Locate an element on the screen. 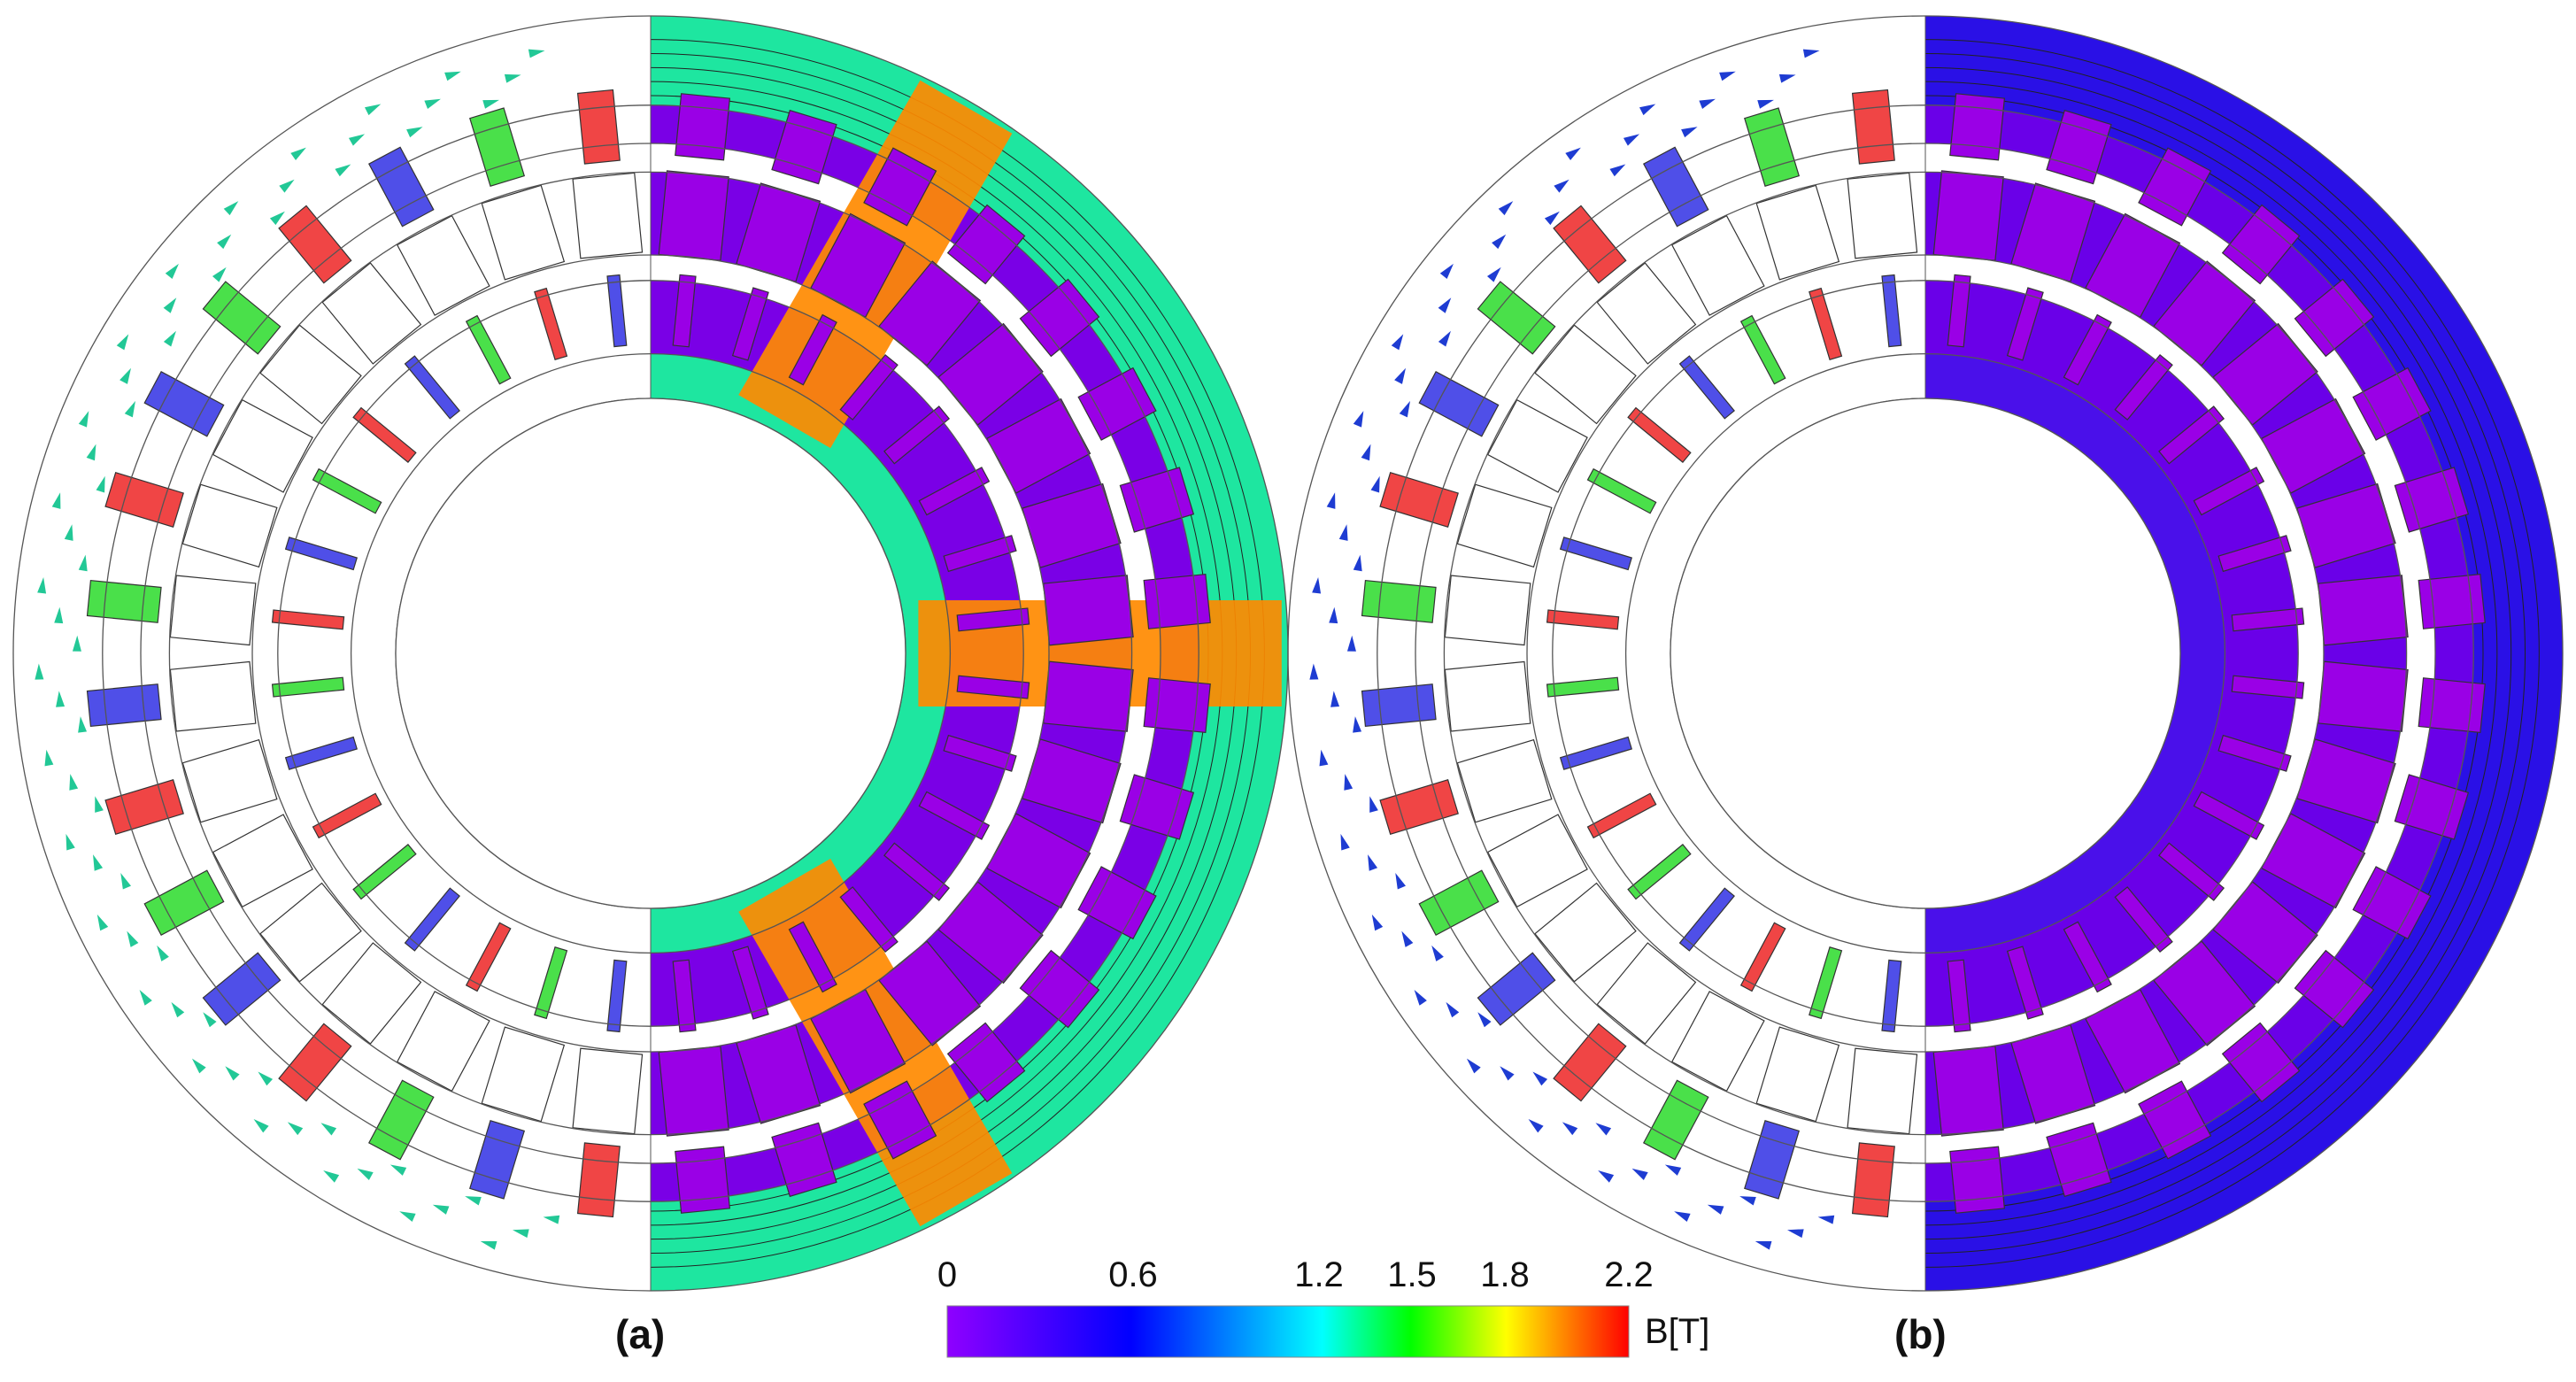  shaft-bore is located at coordinates (650, 653).